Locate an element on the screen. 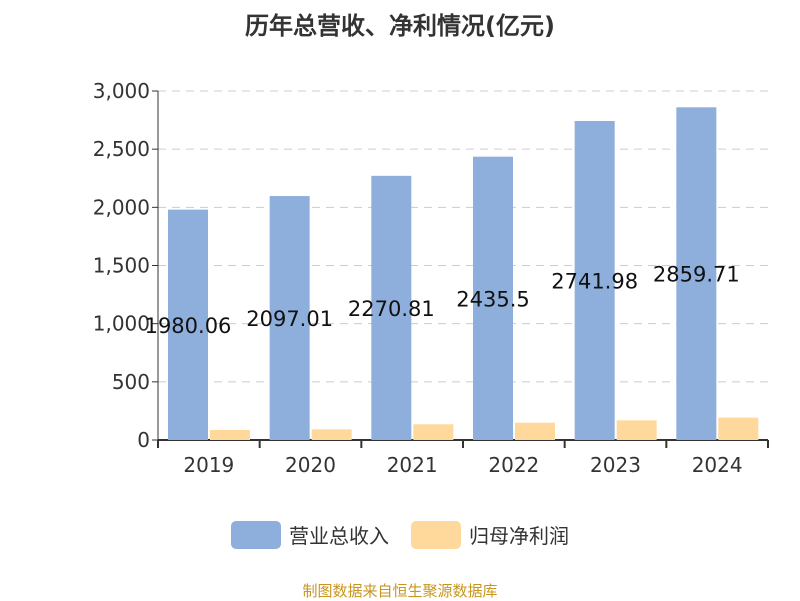  y-tick-label: 2,500 is located at coordinates (121, 149).